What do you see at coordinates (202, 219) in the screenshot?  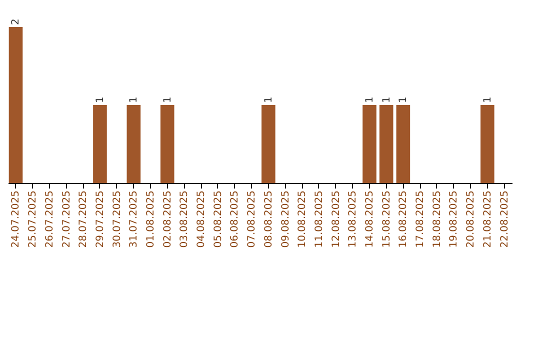 I see `x-tick-label: 04.08.2025` at bounding box center [202, 219].